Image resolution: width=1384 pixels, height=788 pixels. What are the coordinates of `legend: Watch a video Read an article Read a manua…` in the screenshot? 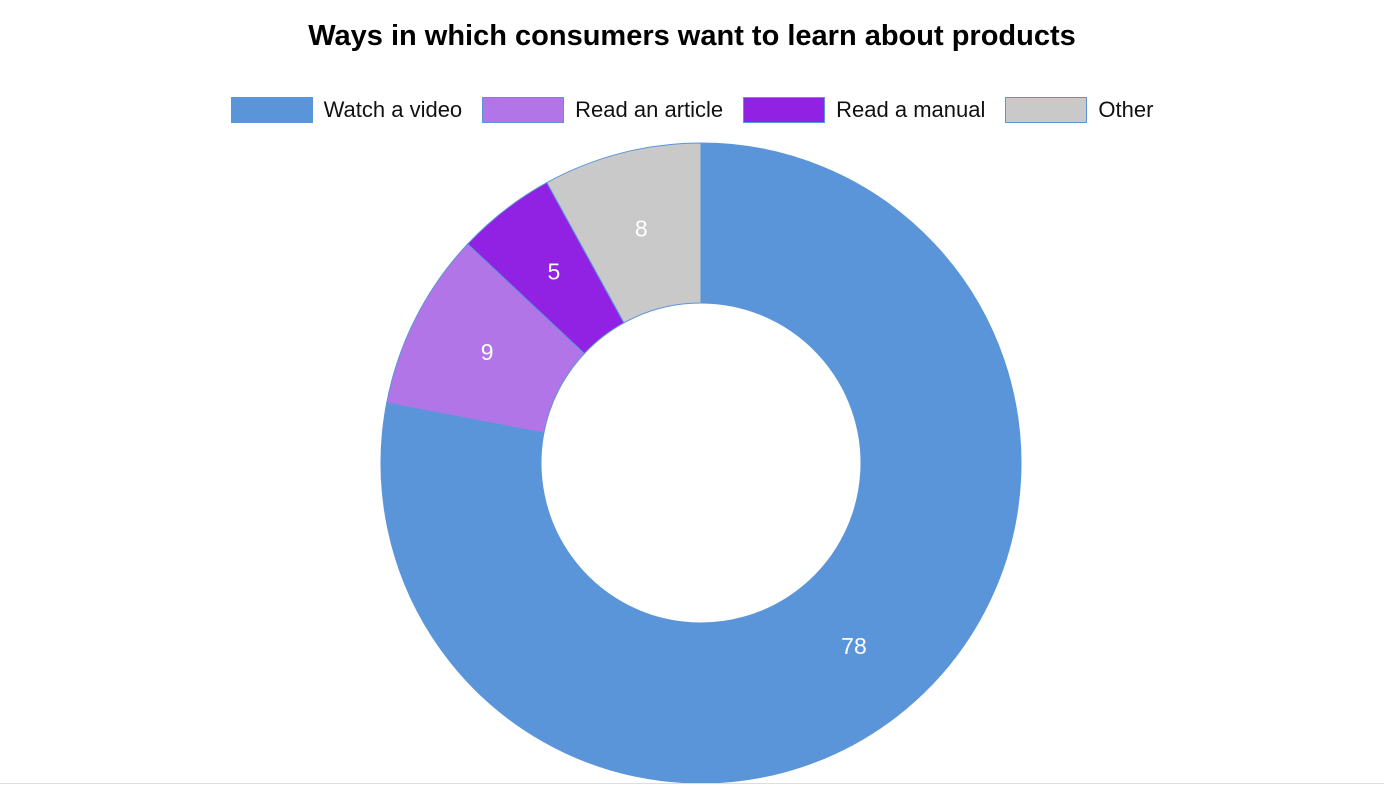 It's located at (692, 110).